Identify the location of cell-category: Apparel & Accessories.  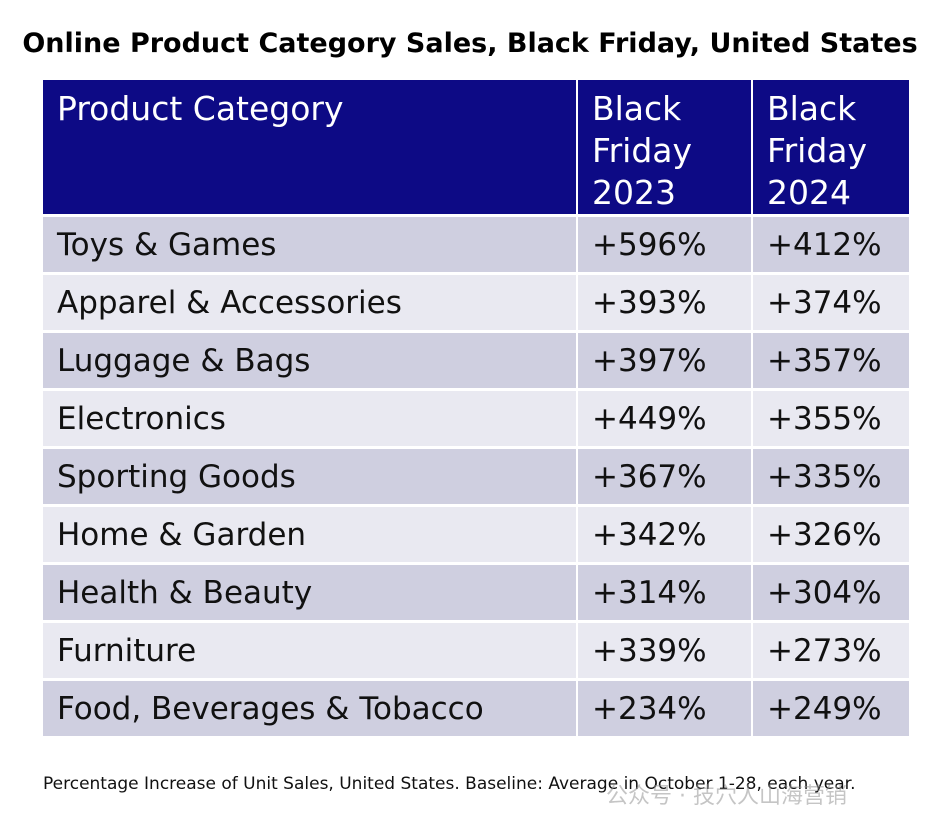
(309, 301).